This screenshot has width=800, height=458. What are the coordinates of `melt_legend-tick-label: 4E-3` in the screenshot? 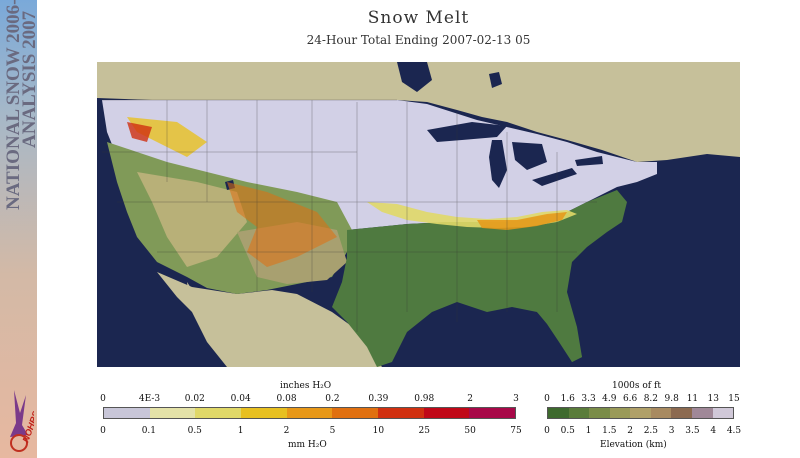 It's located at (149, 399).